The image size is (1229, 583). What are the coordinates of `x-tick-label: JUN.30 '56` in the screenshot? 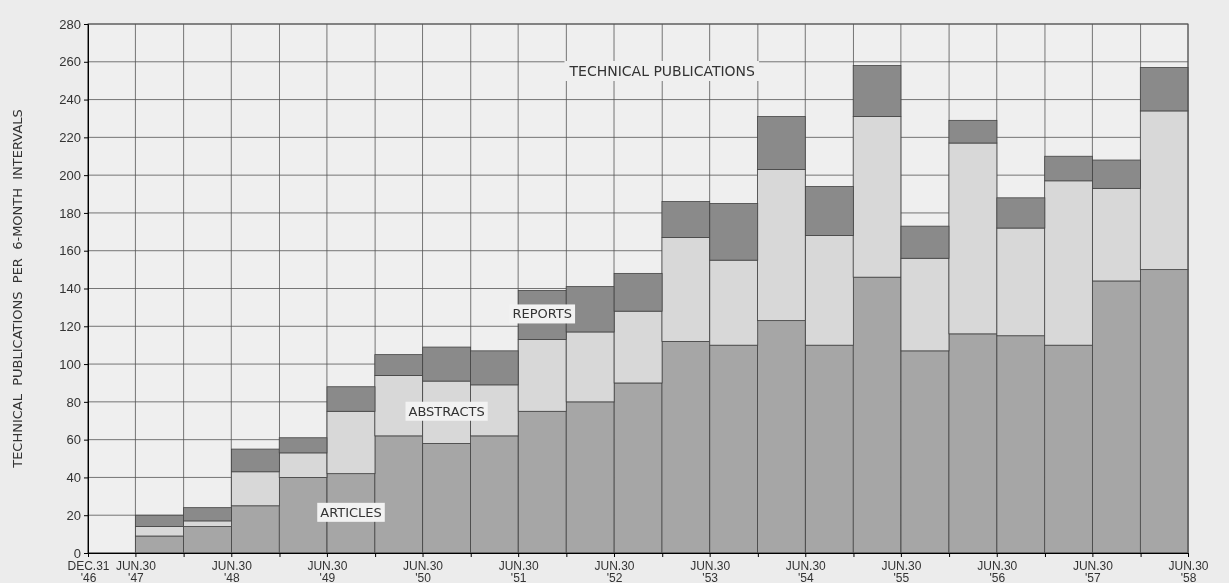 It's located at (997, 570).